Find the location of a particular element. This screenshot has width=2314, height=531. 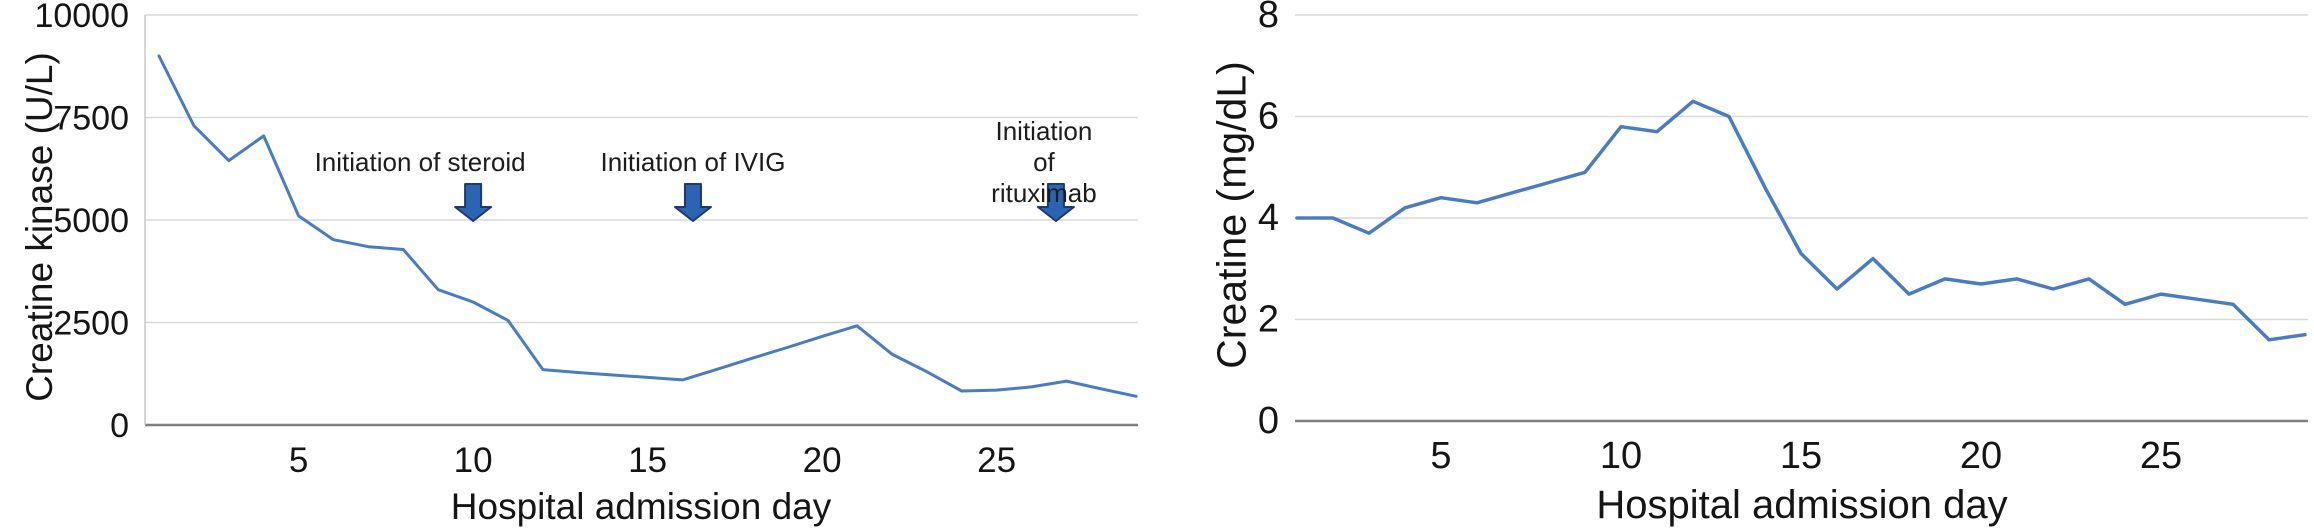

cr-y-axis-title: Creatine (mg/dL) is located at coordinates (1231, 215).